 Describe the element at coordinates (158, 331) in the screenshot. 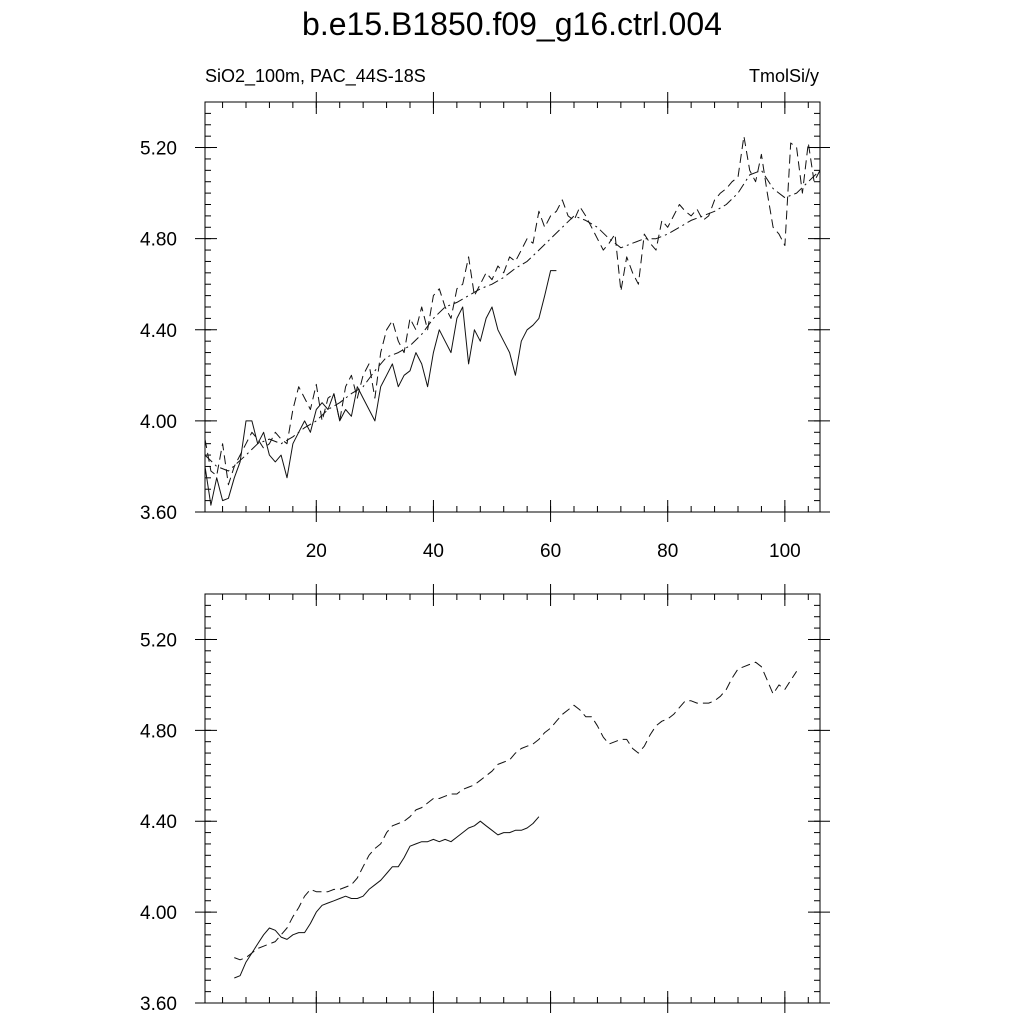

I see `upper-y-tick-label: 4.40` at that location.